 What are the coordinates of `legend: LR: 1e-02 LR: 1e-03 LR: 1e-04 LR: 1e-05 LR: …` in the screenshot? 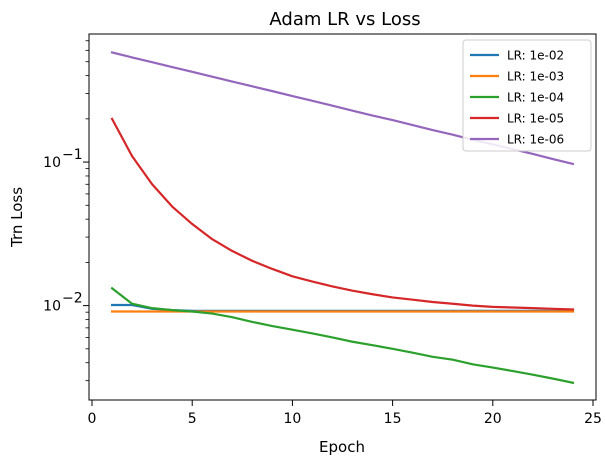 It's located at (527, 95).